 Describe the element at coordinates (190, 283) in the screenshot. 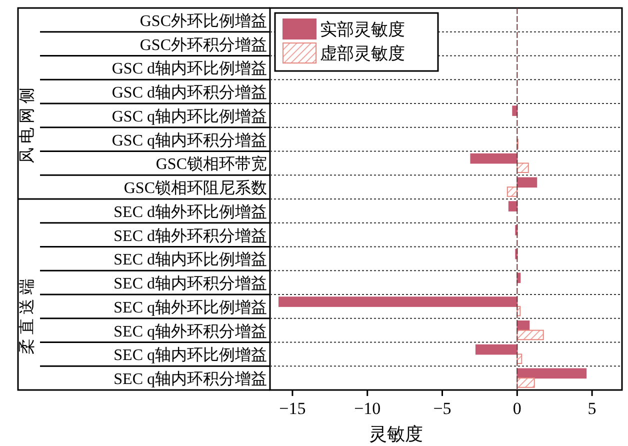

I see `y-tick-label: SEC d轴内环积分增益` at that location.